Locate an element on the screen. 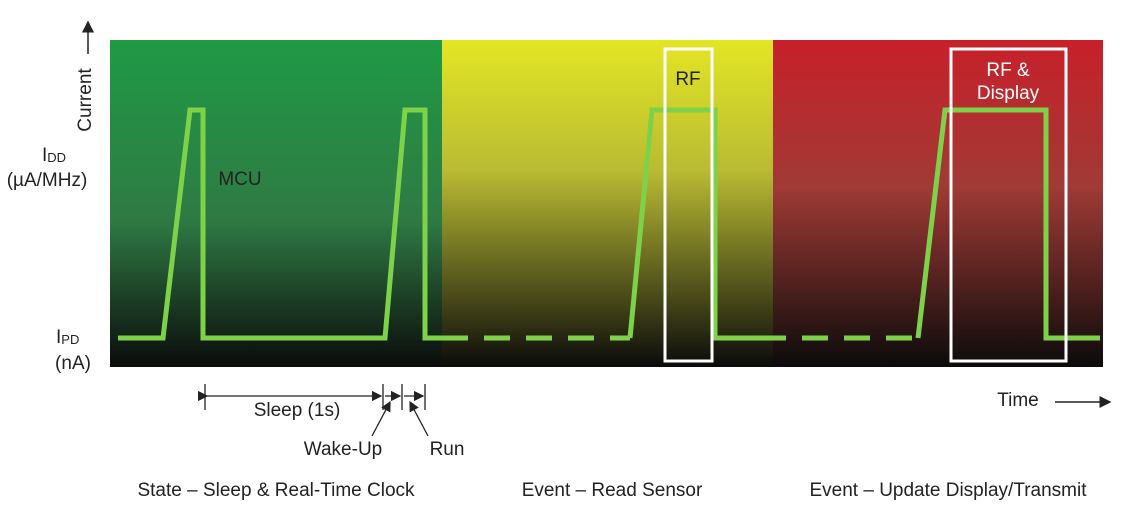 The width and height of the screenshot is (1129, 527). state-label: State – Sleep & Real-Time Clock is located at coordinates (276, 490).